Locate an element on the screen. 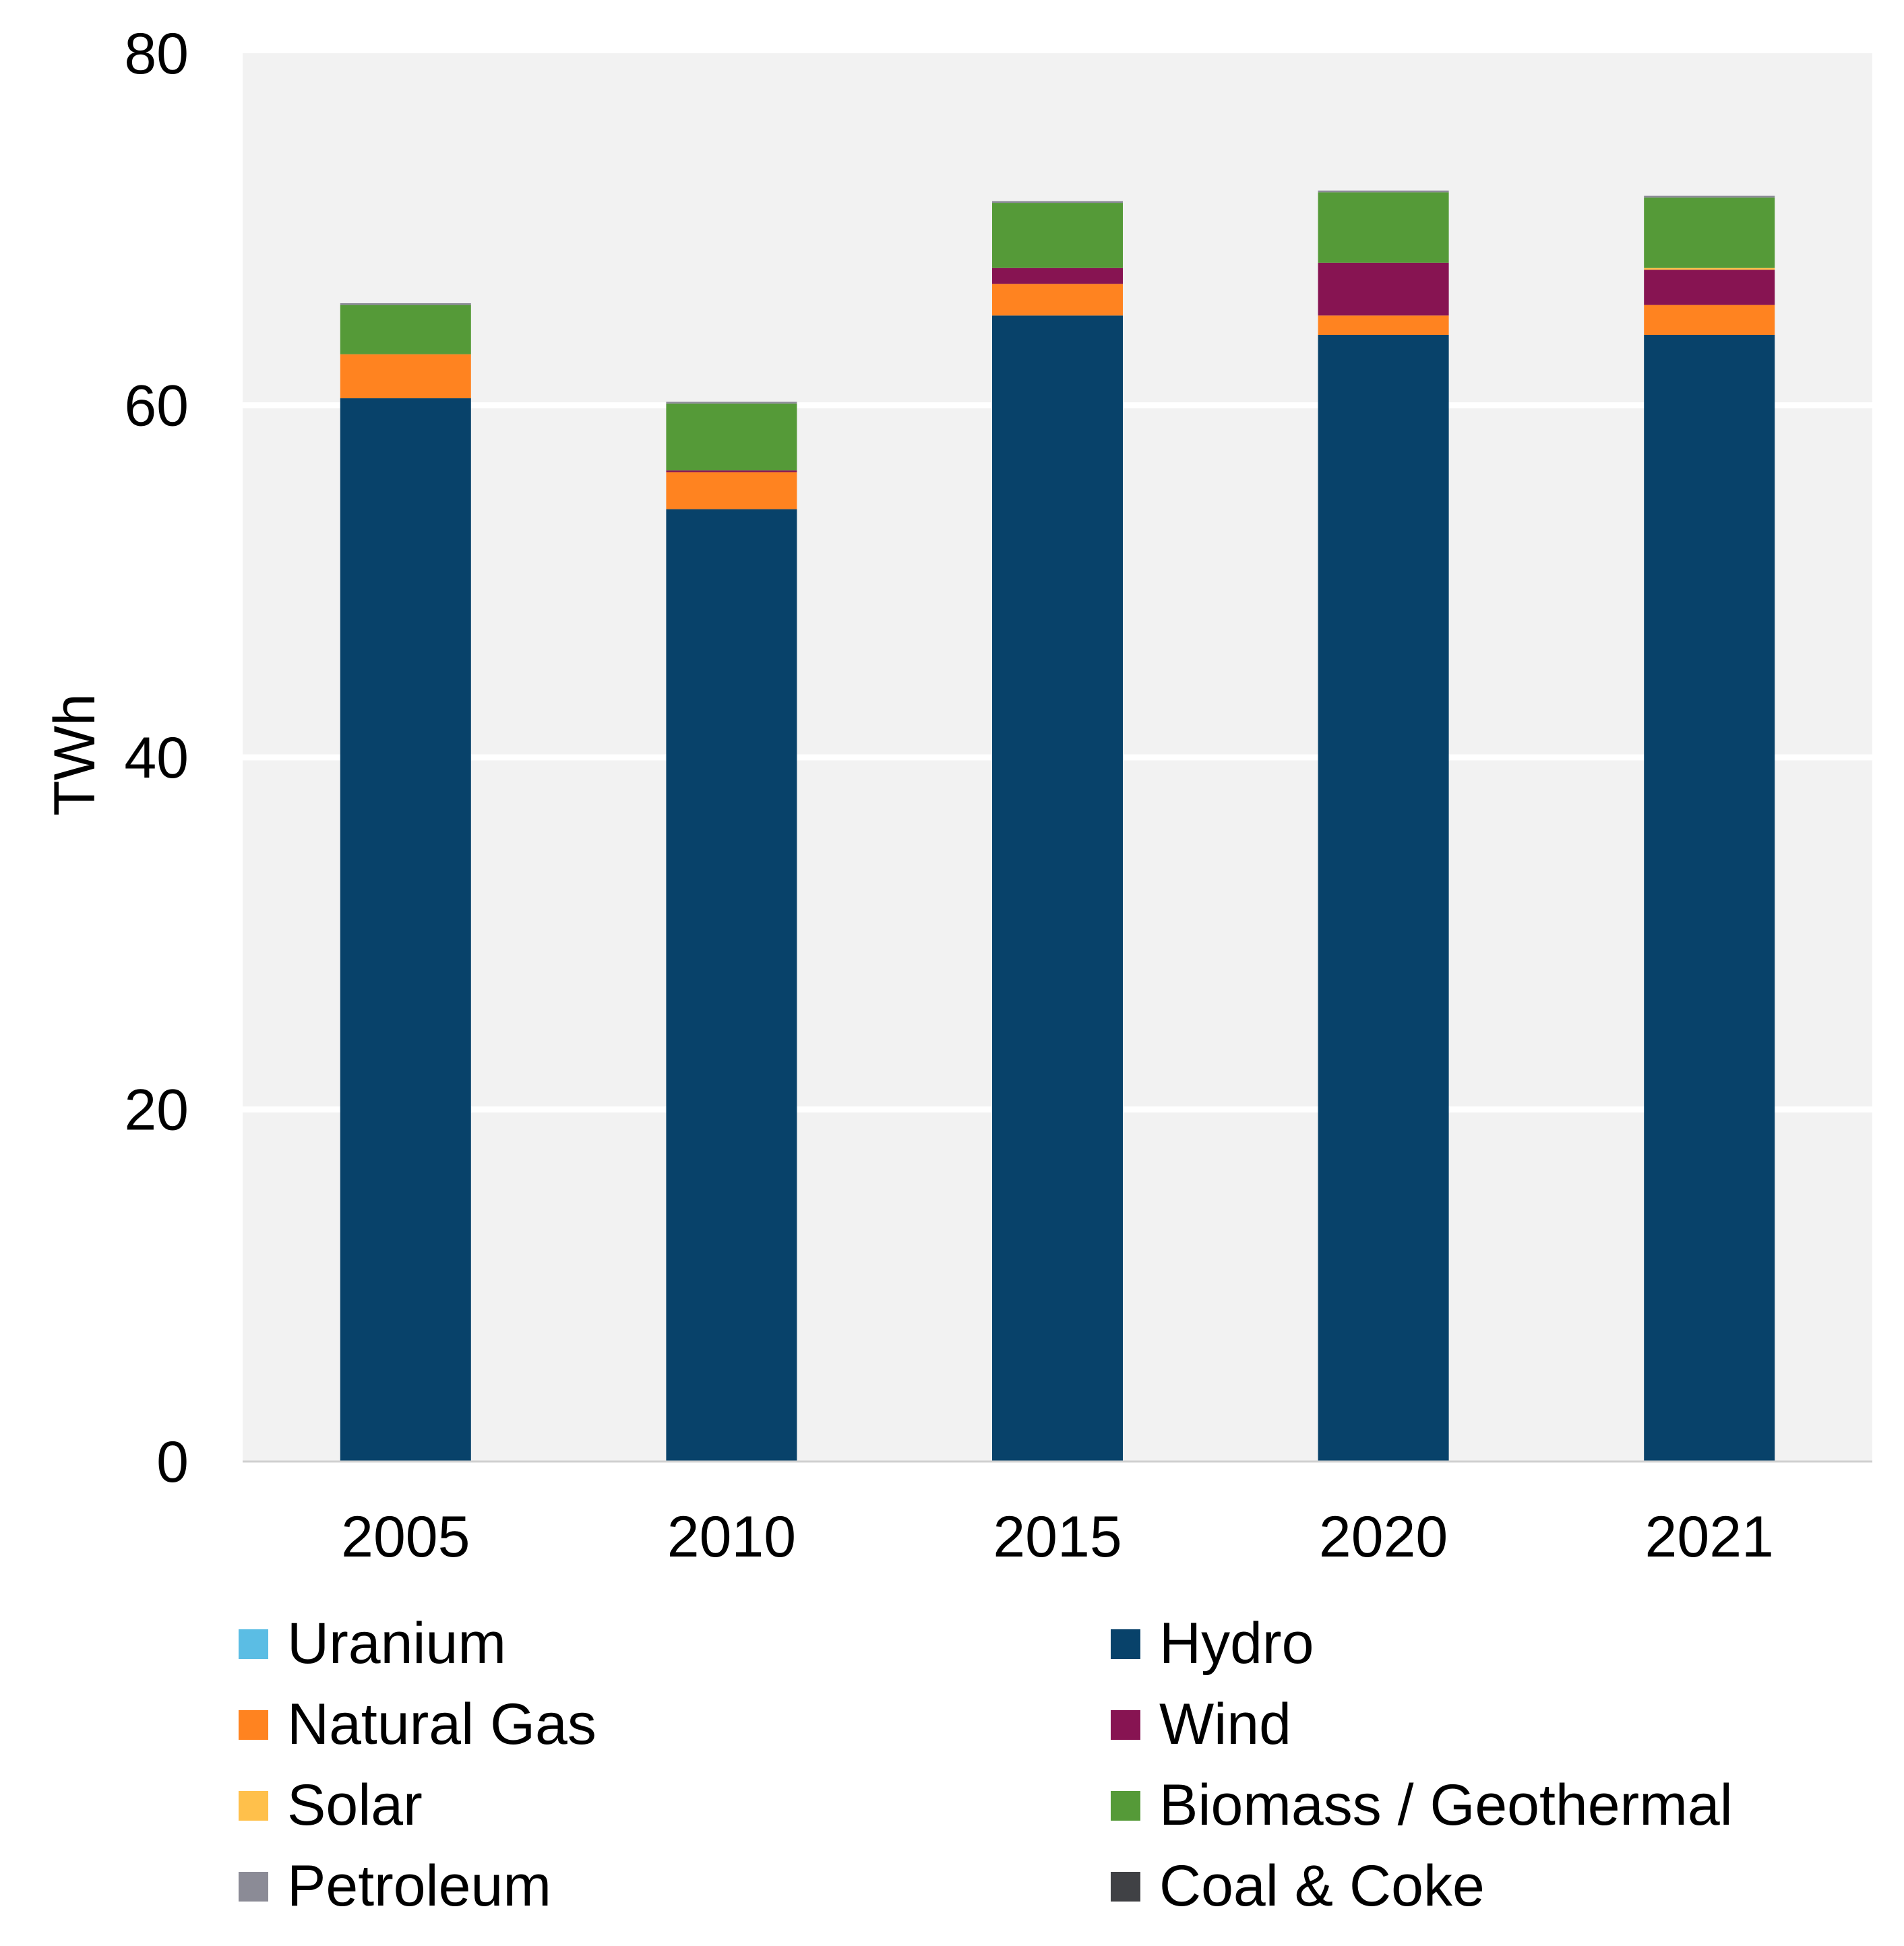  bar-segment-biomass-geothermal-2010 is located at coordinates (731, 437).